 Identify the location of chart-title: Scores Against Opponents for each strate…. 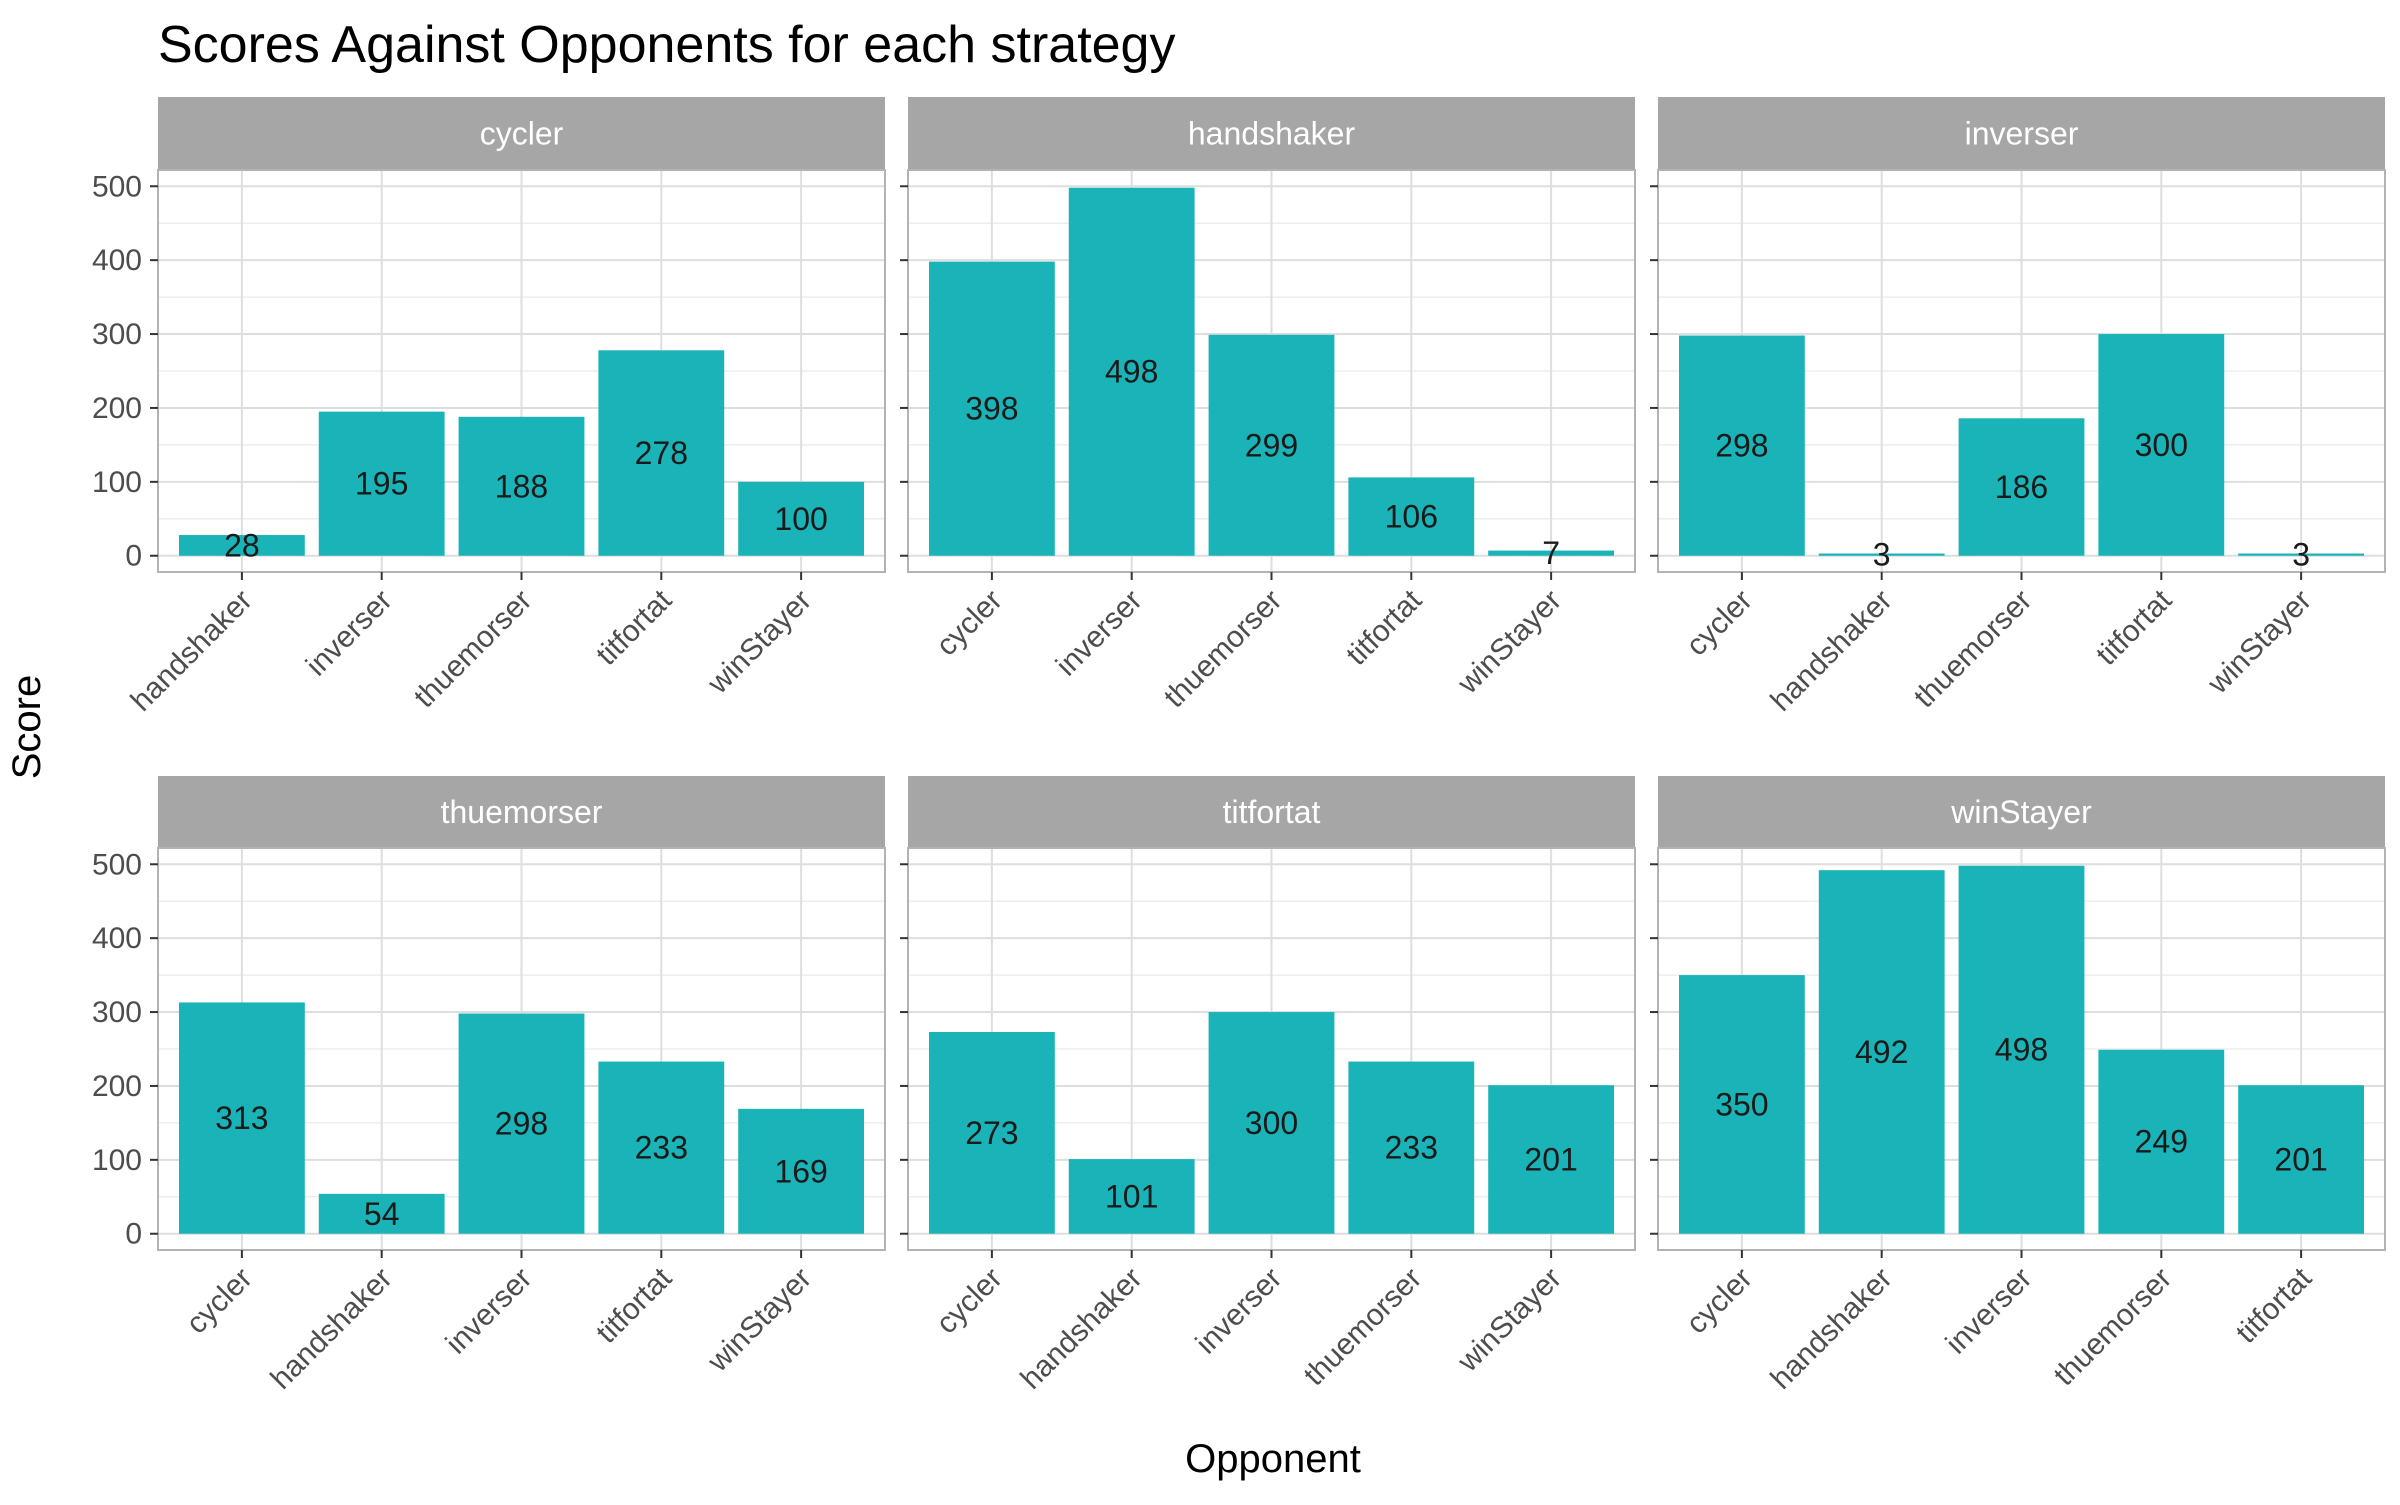
(666, 45).